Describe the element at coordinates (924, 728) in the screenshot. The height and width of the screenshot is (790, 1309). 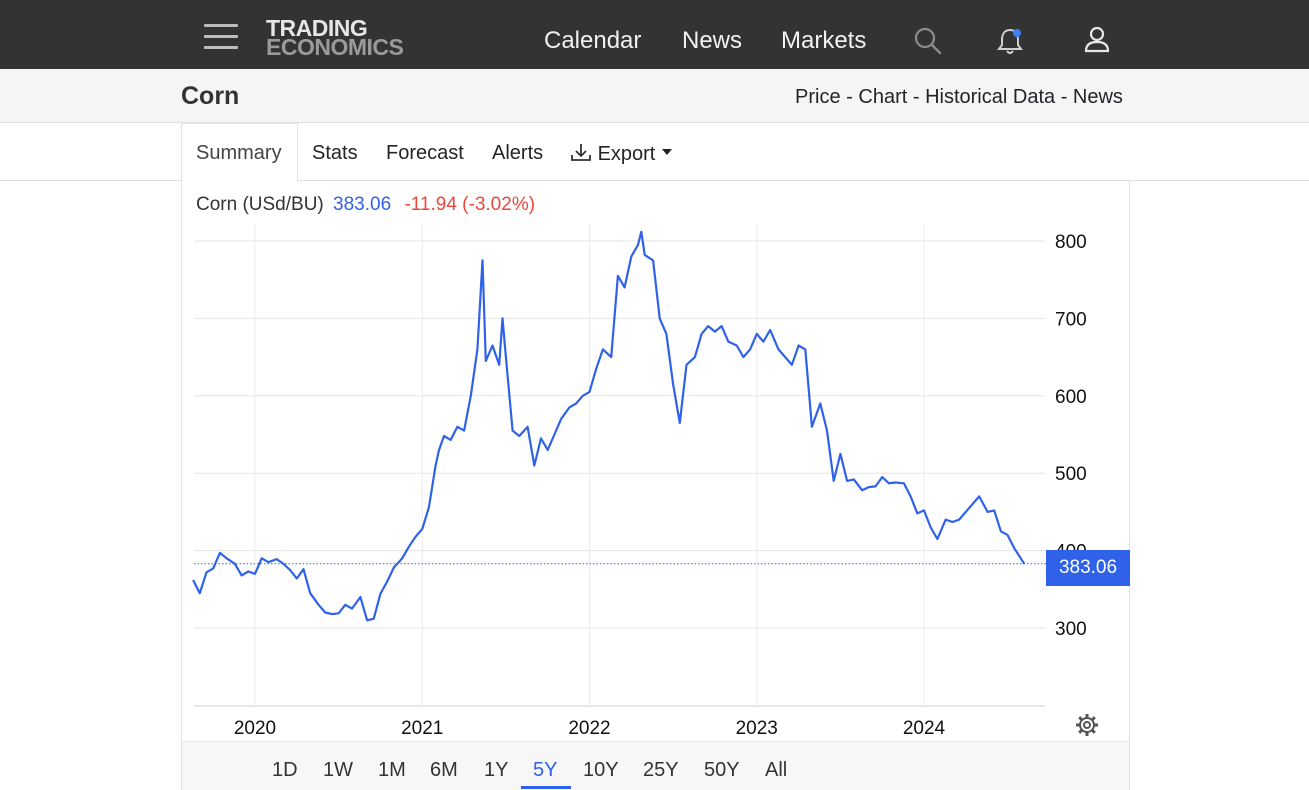
I see `x-tick-label: 2024` at that location.